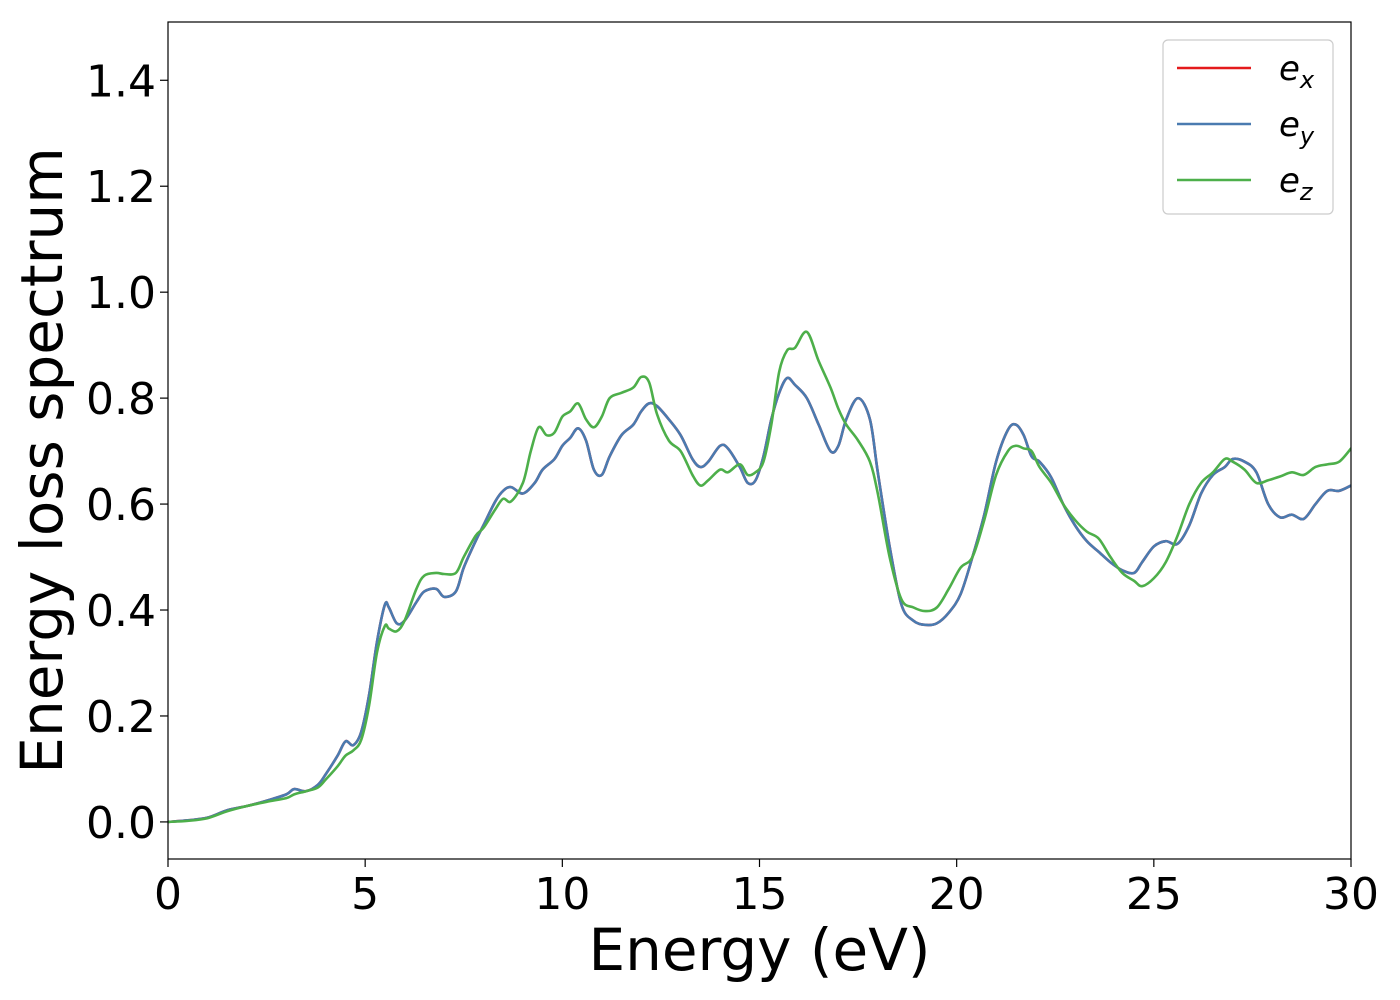 Image resolution: width=1400 pixels, height=1000 pixels. What do you see at coordinates (121, 81) in the screenshot?
I see `y-tick-label: 1.4` at bounding box center [121, 81].